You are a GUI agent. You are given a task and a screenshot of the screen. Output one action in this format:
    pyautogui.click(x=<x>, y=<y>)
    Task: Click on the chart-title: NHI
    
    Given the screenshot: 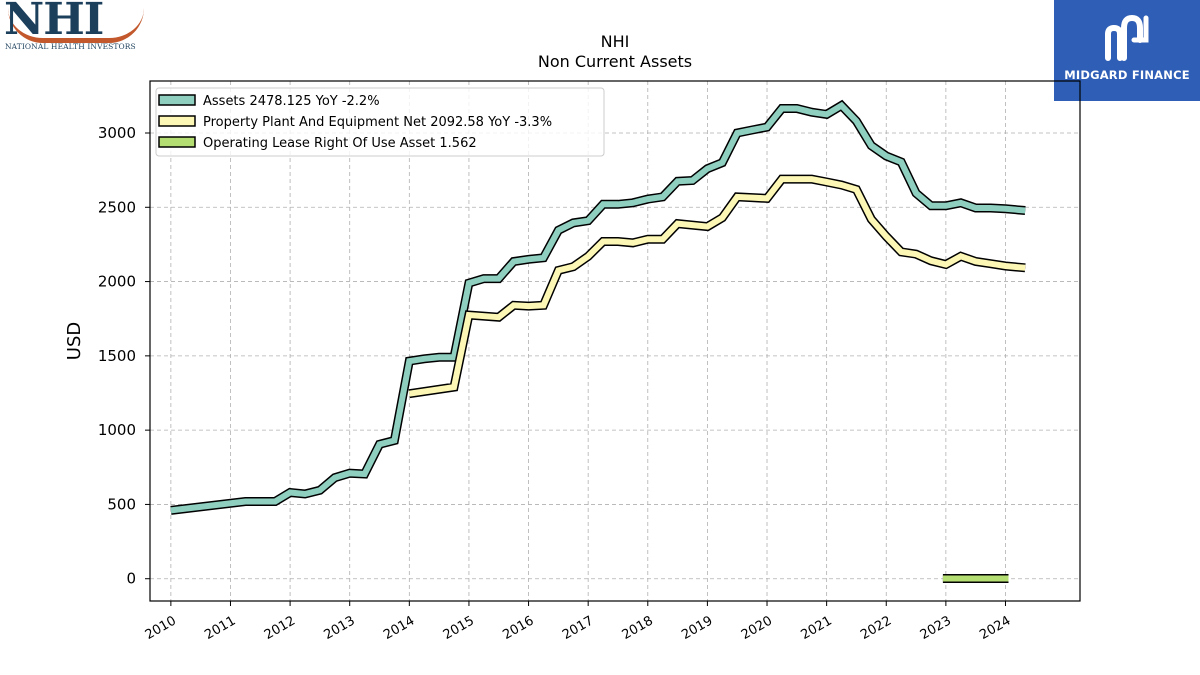 What is the action you would take?
    pyautogui.click(x=615, y=41)
    